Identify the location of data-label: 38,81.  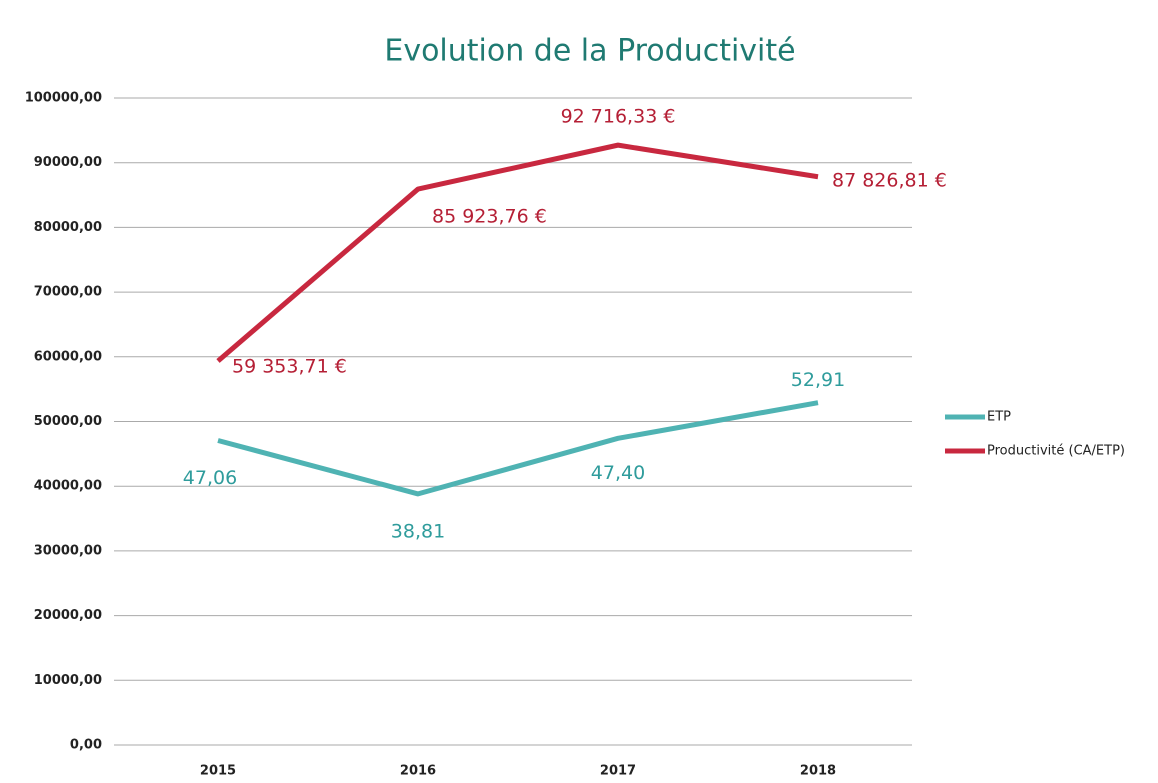
(418, 531).